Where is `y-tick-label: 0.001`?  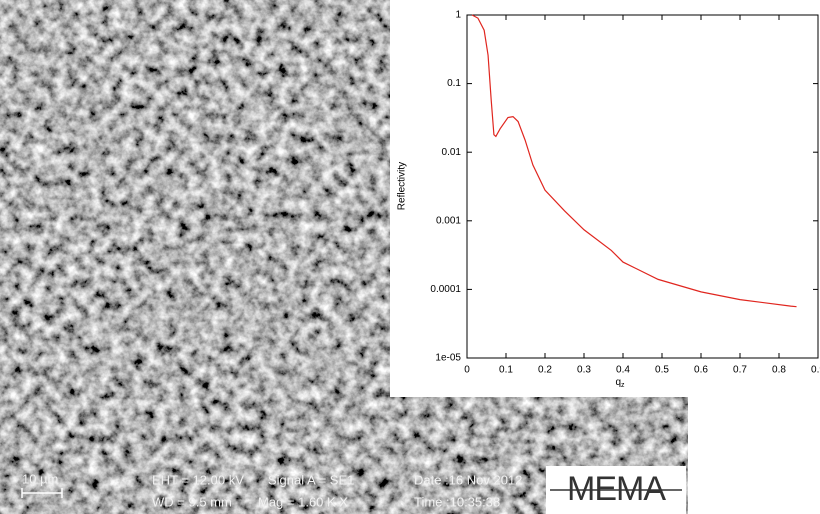 y-tick-label: 0.001 is located at coordinates (448, 220).